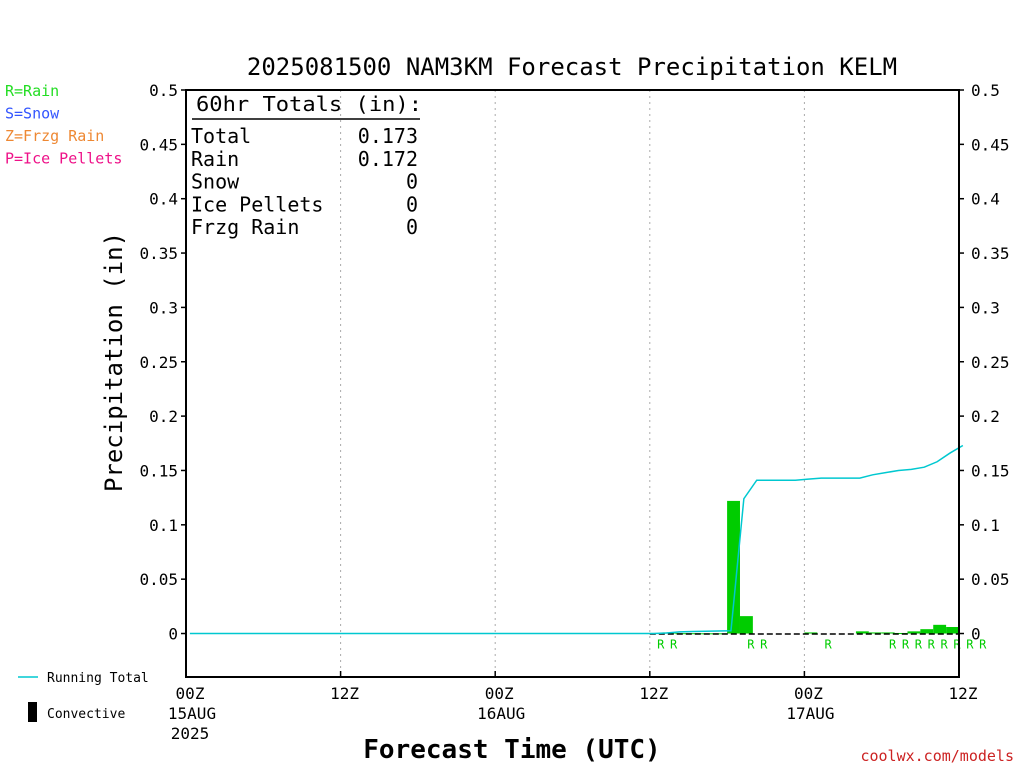 The height and width of the screenshot is (768, 1024). Describe the element at coordinates (83, 696) in the screenshot. I see `bottom-legend: Running Total Convective` at that location.